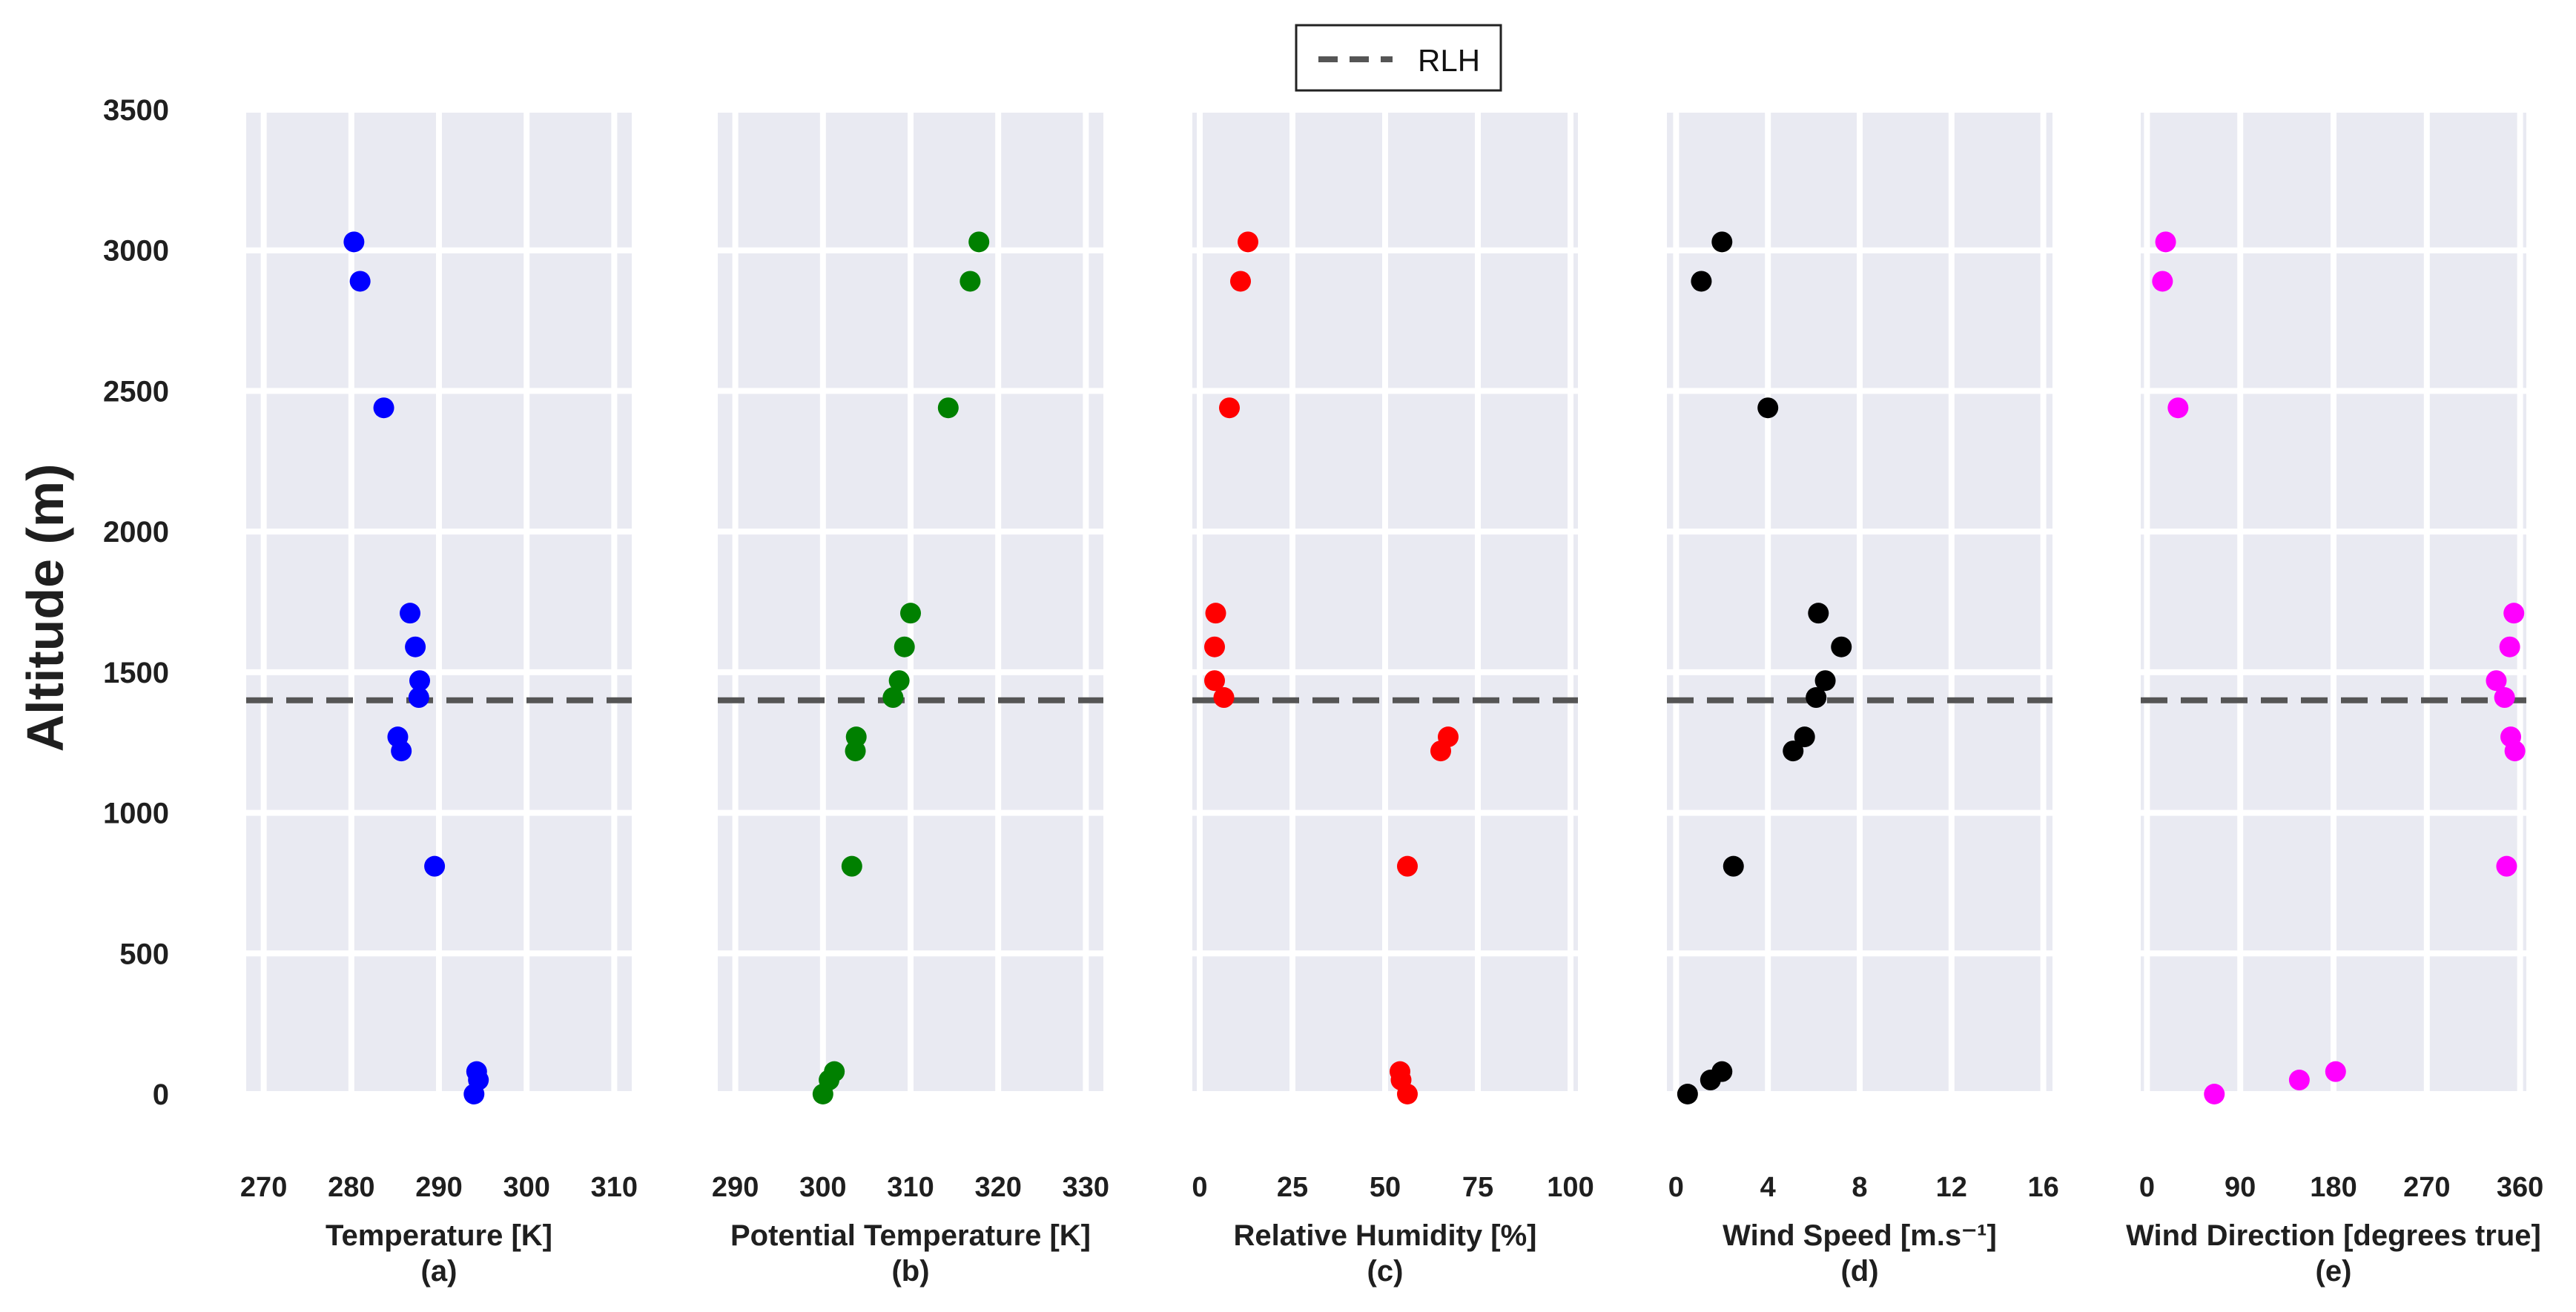  Describe the element at coordinates (2334, 1271) in the screenshot. I see `panel-e-sublabel: (e)` at that location.